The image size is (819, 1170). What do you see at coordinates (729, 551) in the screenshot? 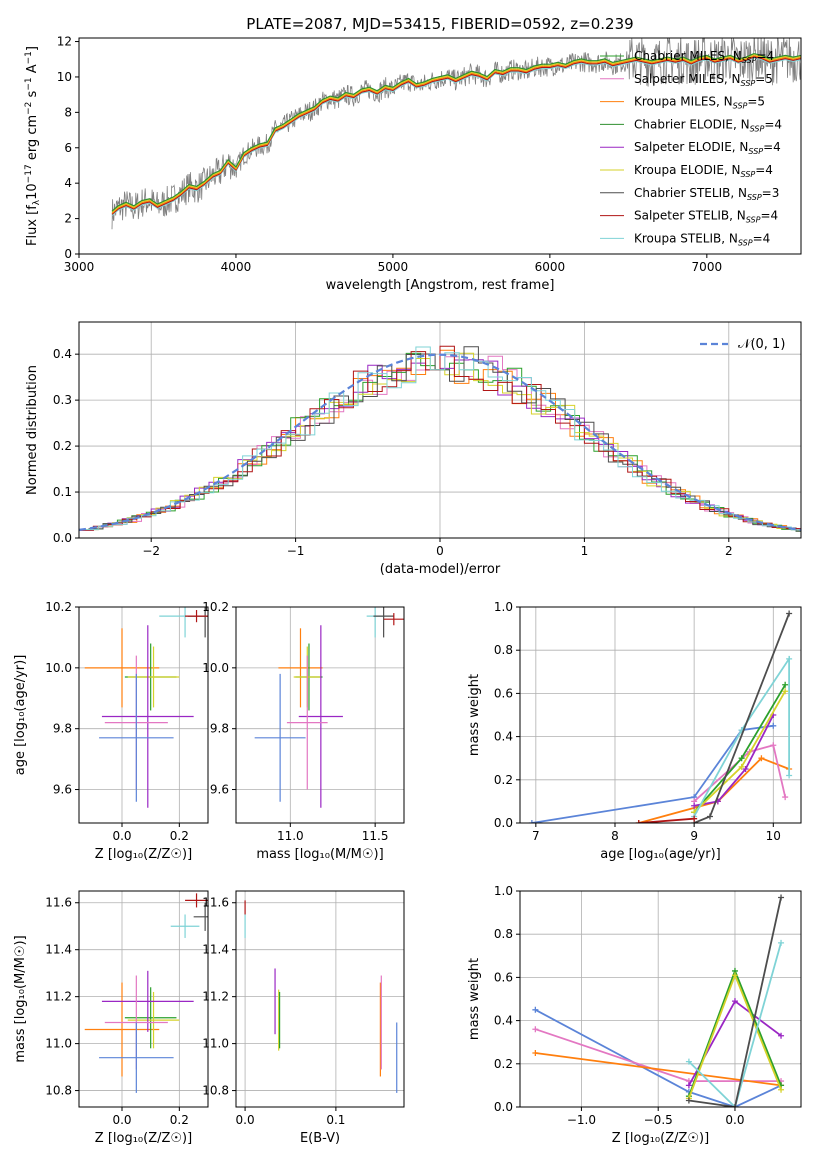
I see `x-tick-label: 2` at bounding box center [729, 551].